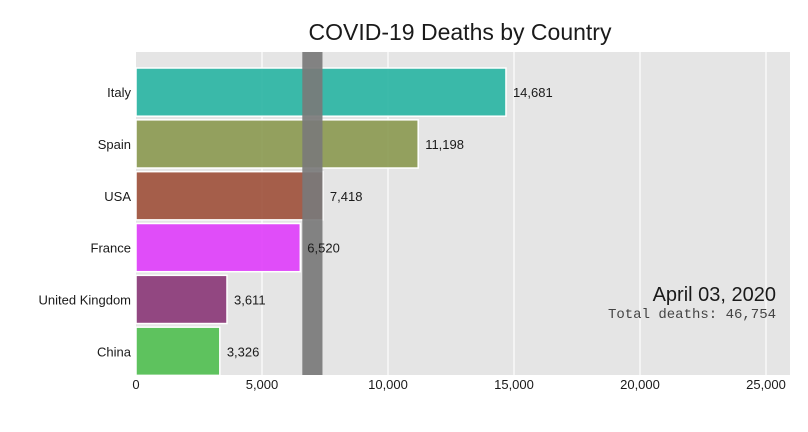 This screenshot has height=432, width=808. Describe the element at coordinates (114, 351) in the screenshot. I see `category-label: China` at that location.